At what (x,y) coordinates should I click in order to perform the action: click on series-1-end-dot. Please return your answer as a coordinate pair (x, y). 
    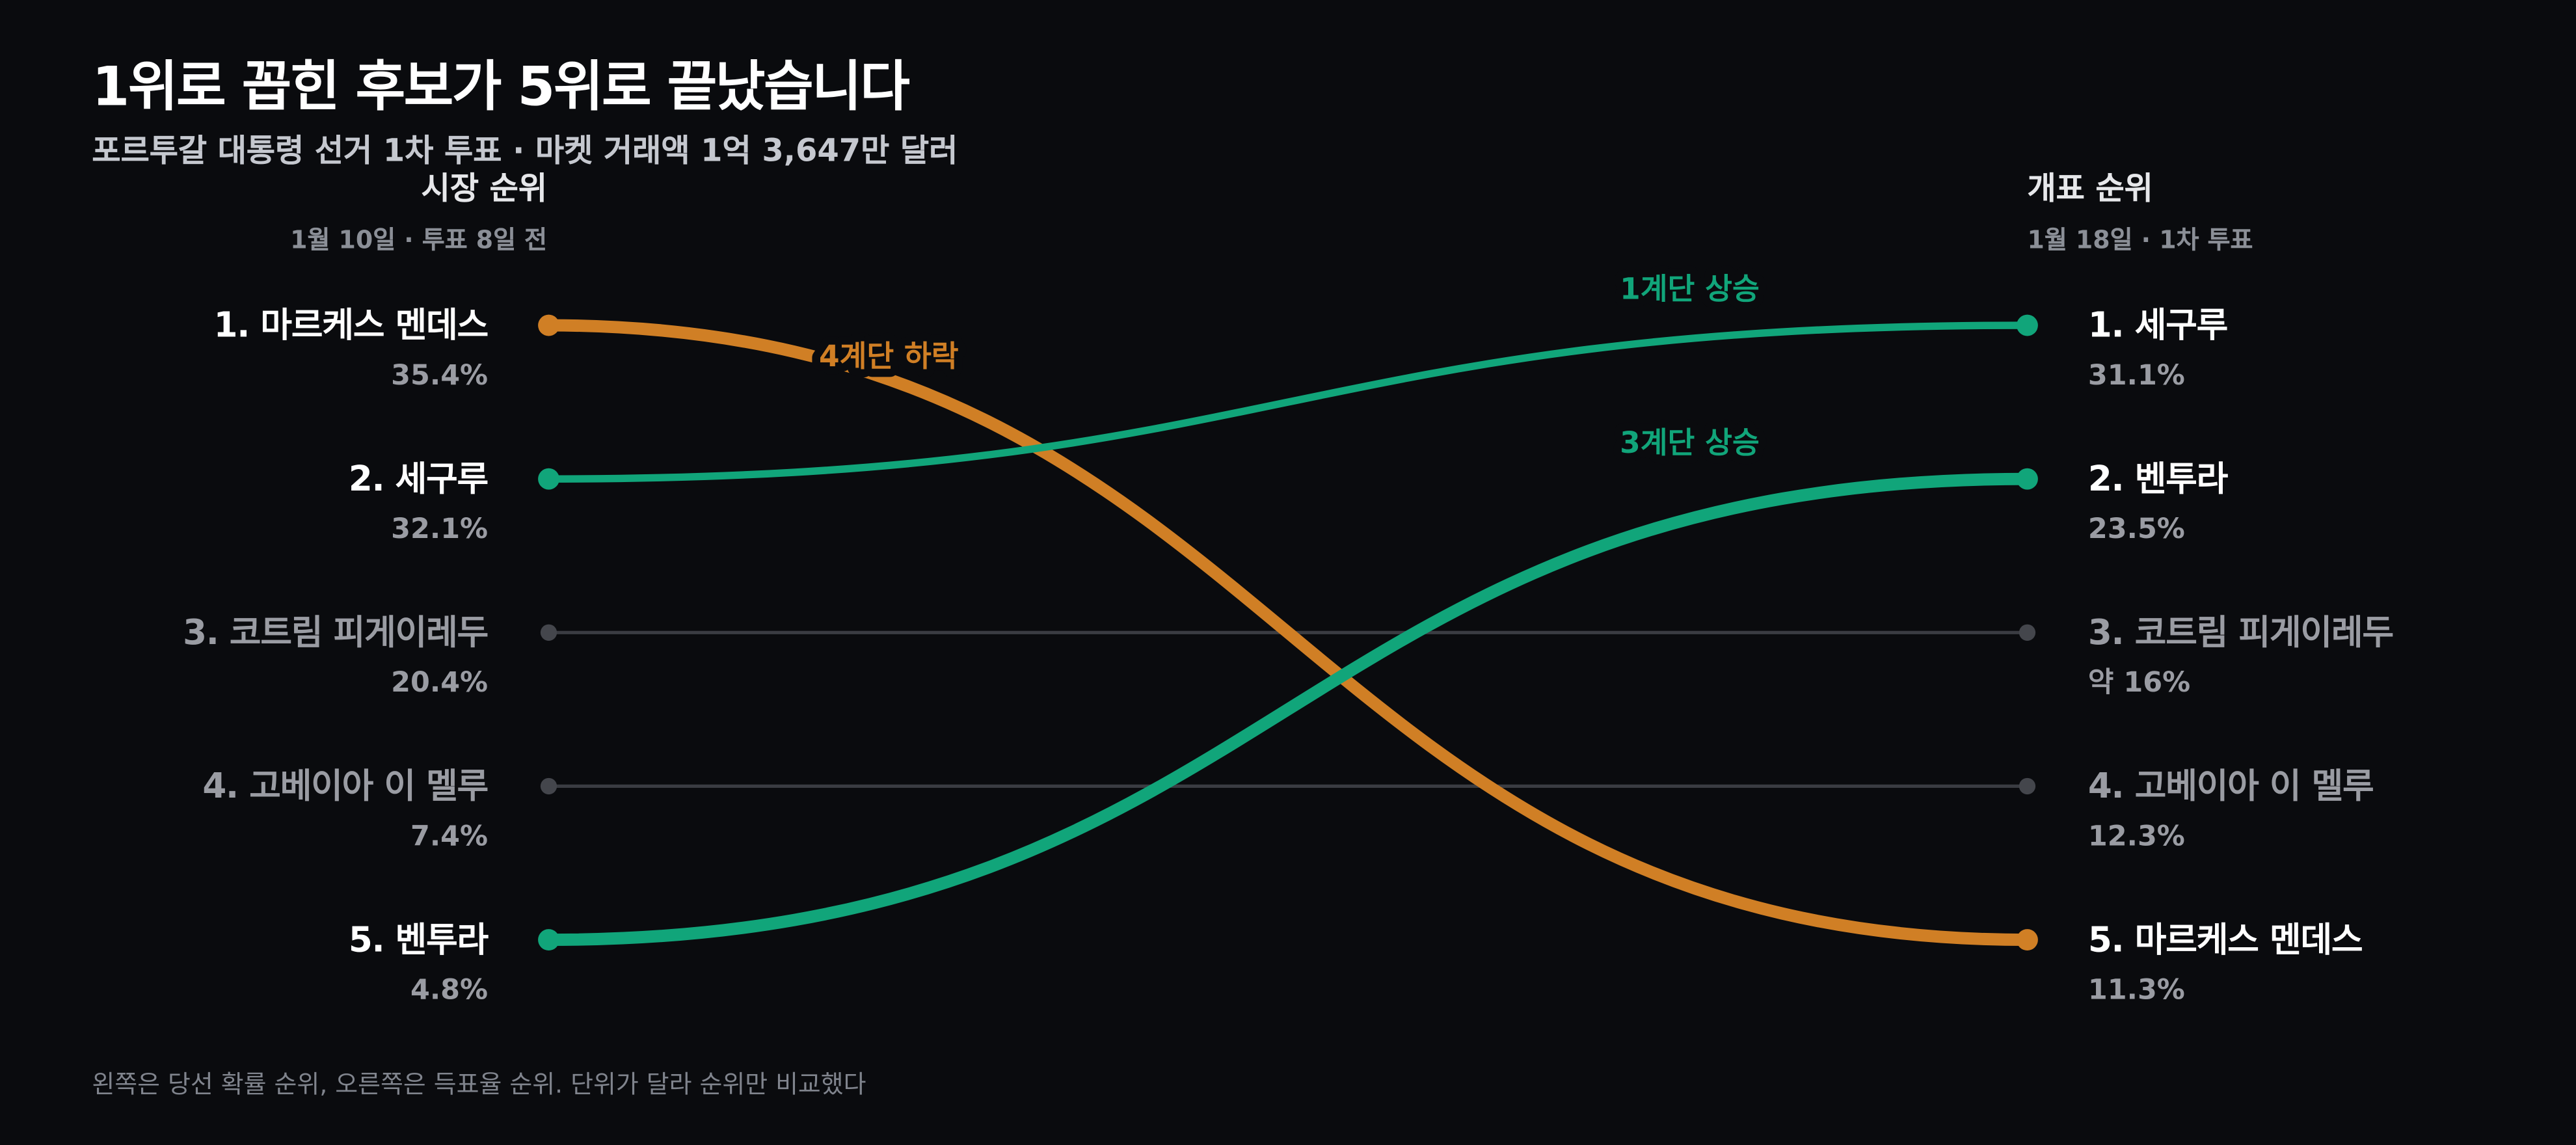
    Looking at the image, I should click on (2027, 940).